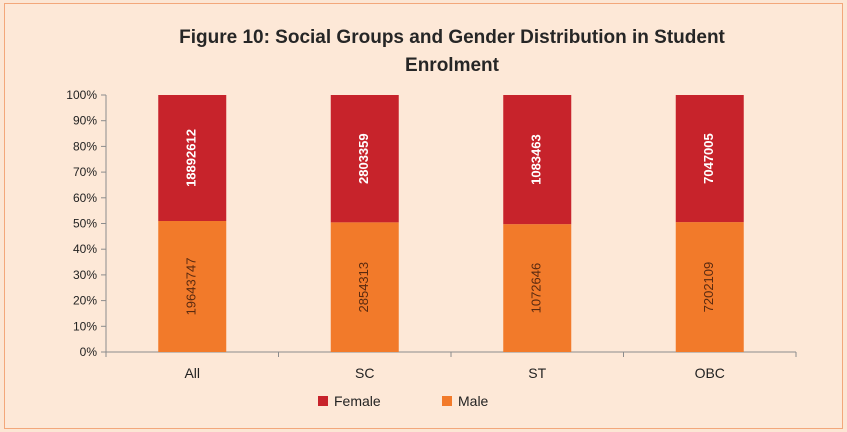  Describe the element at coordinates (85, 146) in the screenshot. I see `y-tick-label: 80%` at that location.